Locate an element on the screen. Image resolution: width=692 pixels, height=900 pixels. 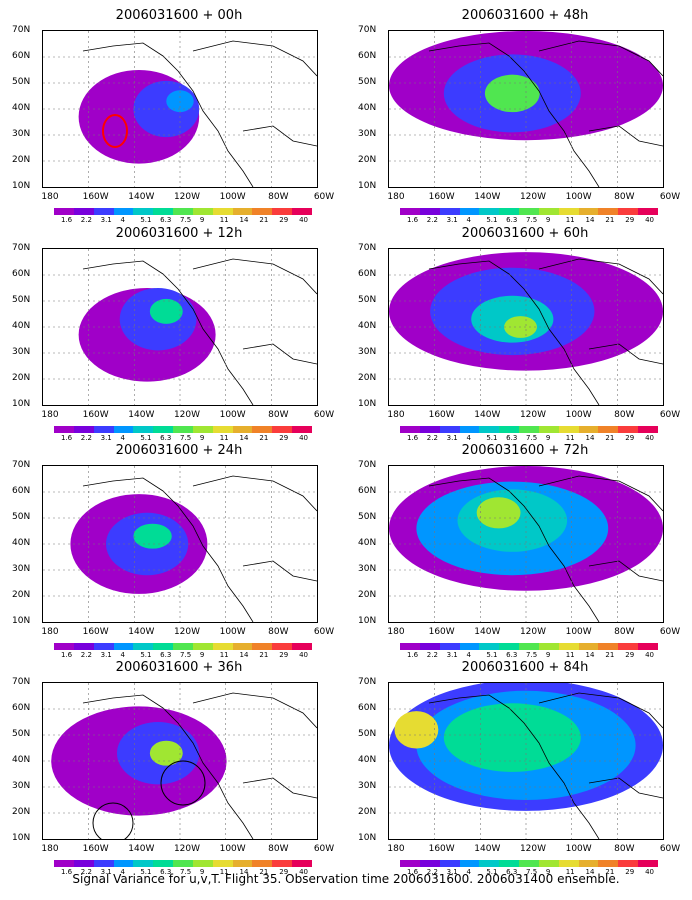
lat-tick-label: 10N is located at coordinates (21, 621).